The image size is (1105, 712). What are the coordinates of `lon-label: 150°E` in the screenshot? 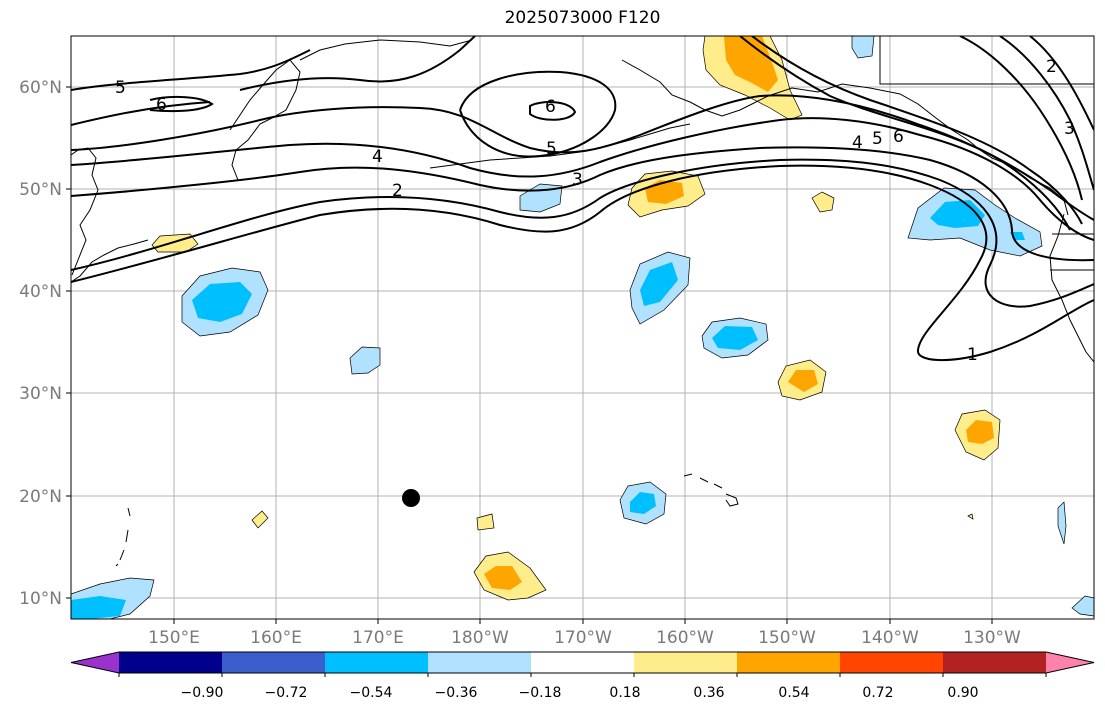 It's located at (174, 638).